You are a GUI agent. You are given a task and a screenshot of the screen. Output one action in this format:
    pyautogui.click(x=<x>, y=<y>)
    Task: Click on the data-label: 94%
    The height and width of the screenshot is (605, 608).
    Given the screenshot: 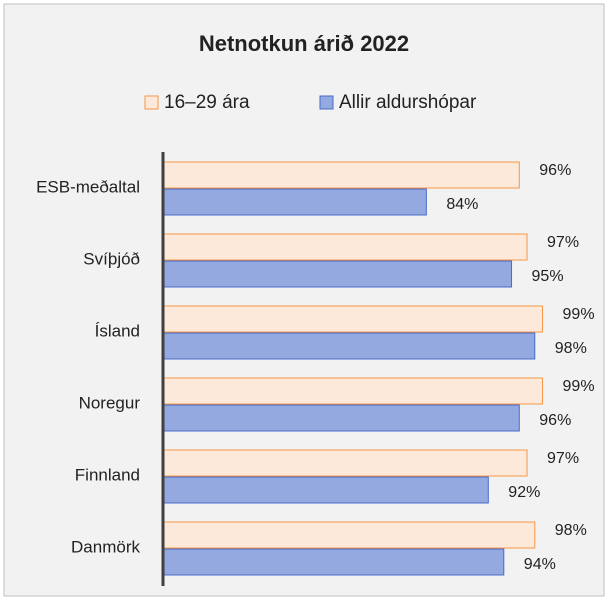 What is the action you would take?
    pyautogui.click(x=540, y=564)
    